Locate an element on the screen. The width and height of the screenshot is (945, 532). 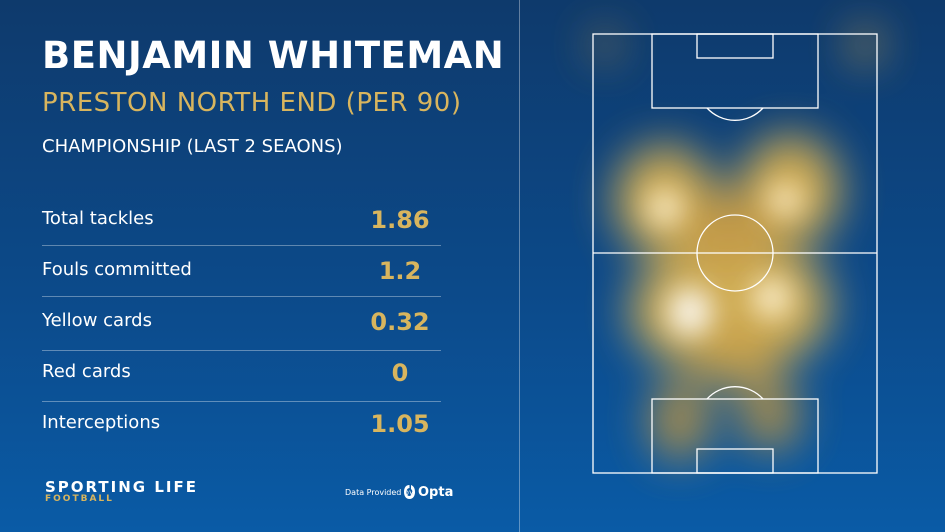
brand-sub: FOOTBALL is located at coordinates (79, 499).